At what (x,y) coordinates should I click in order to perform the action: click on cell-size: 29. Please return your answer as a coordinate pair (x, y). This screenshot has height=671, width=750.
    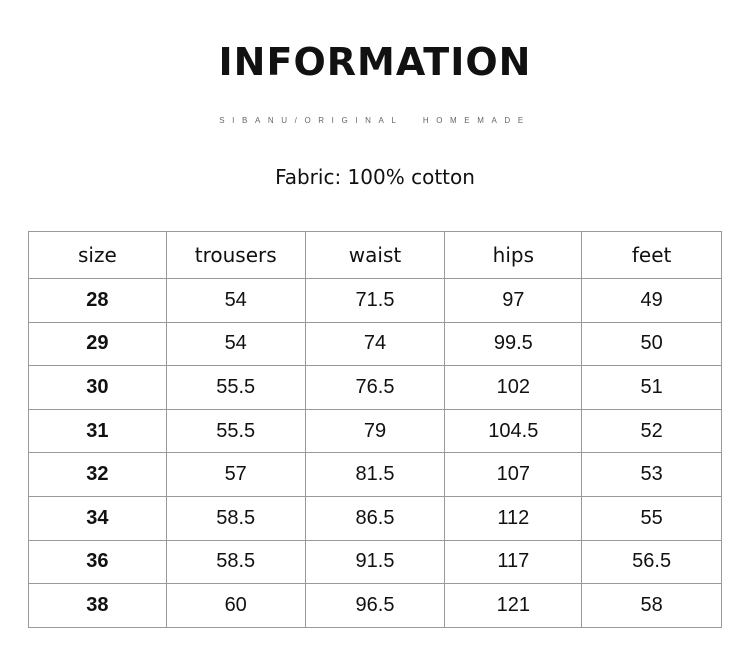
    Looking at the image, I should click on (97, 344).